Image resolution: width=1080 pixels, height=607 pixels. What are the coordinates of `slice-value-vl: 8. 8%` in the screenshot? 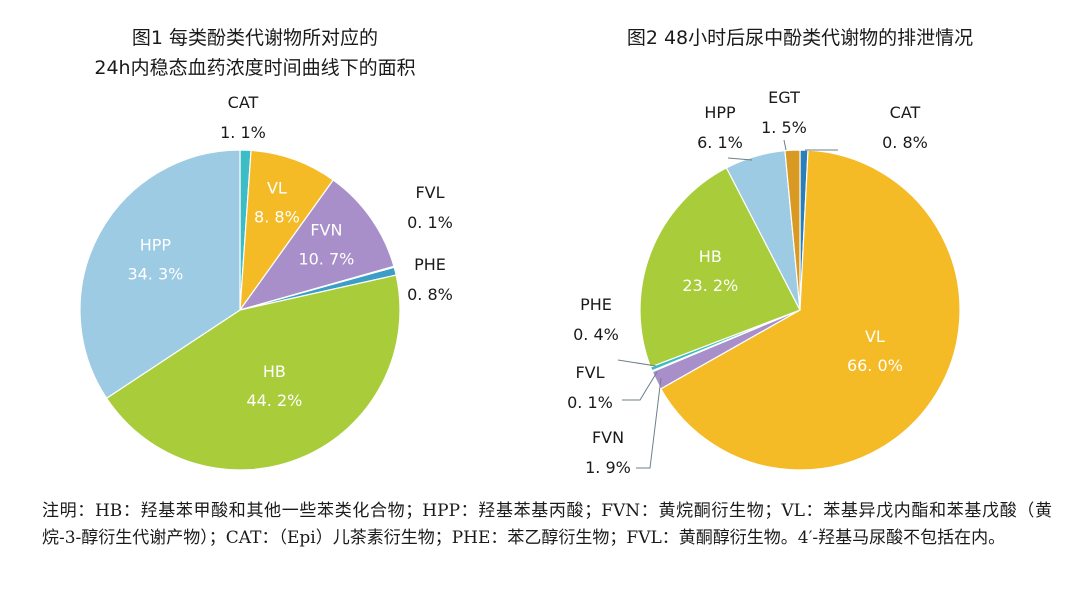 It's located at (277, 217).